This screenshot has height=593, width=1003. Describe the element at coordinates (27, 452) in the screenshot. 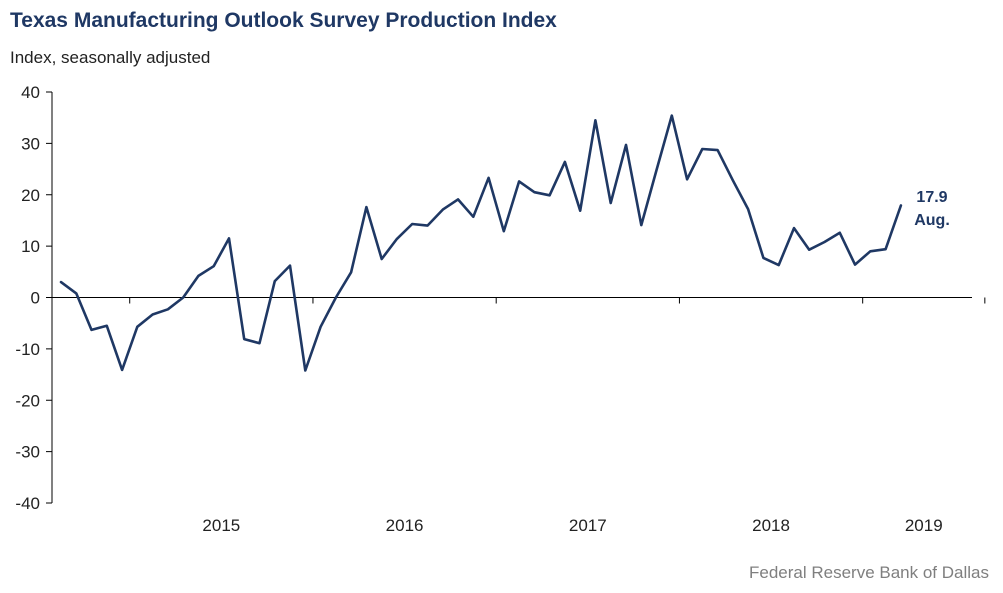

I see `y-tick-label: -30` at that location.